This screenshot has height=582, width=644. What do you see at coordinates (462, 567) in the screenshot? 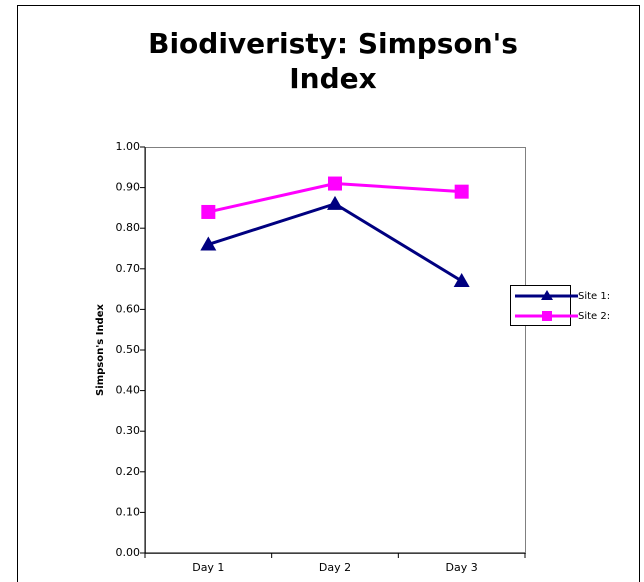
I see `x-tick-label: Day 3` at bounding box center [462, 567].